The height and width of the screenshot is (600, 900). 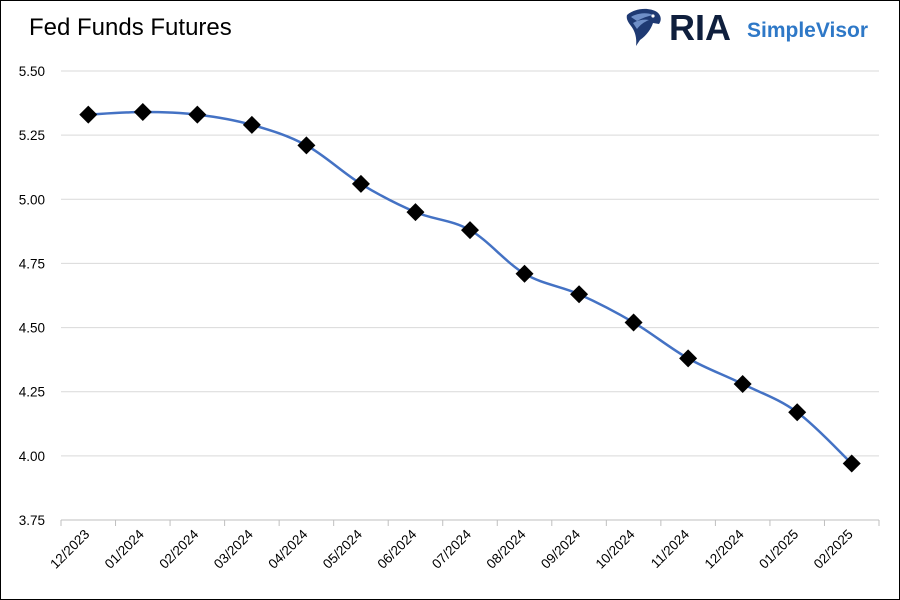 What do you see at coordinates (130, 27) in the screenshot?
I see `chart-title: Fed Funds Futures` at bounding box center [130, 27].